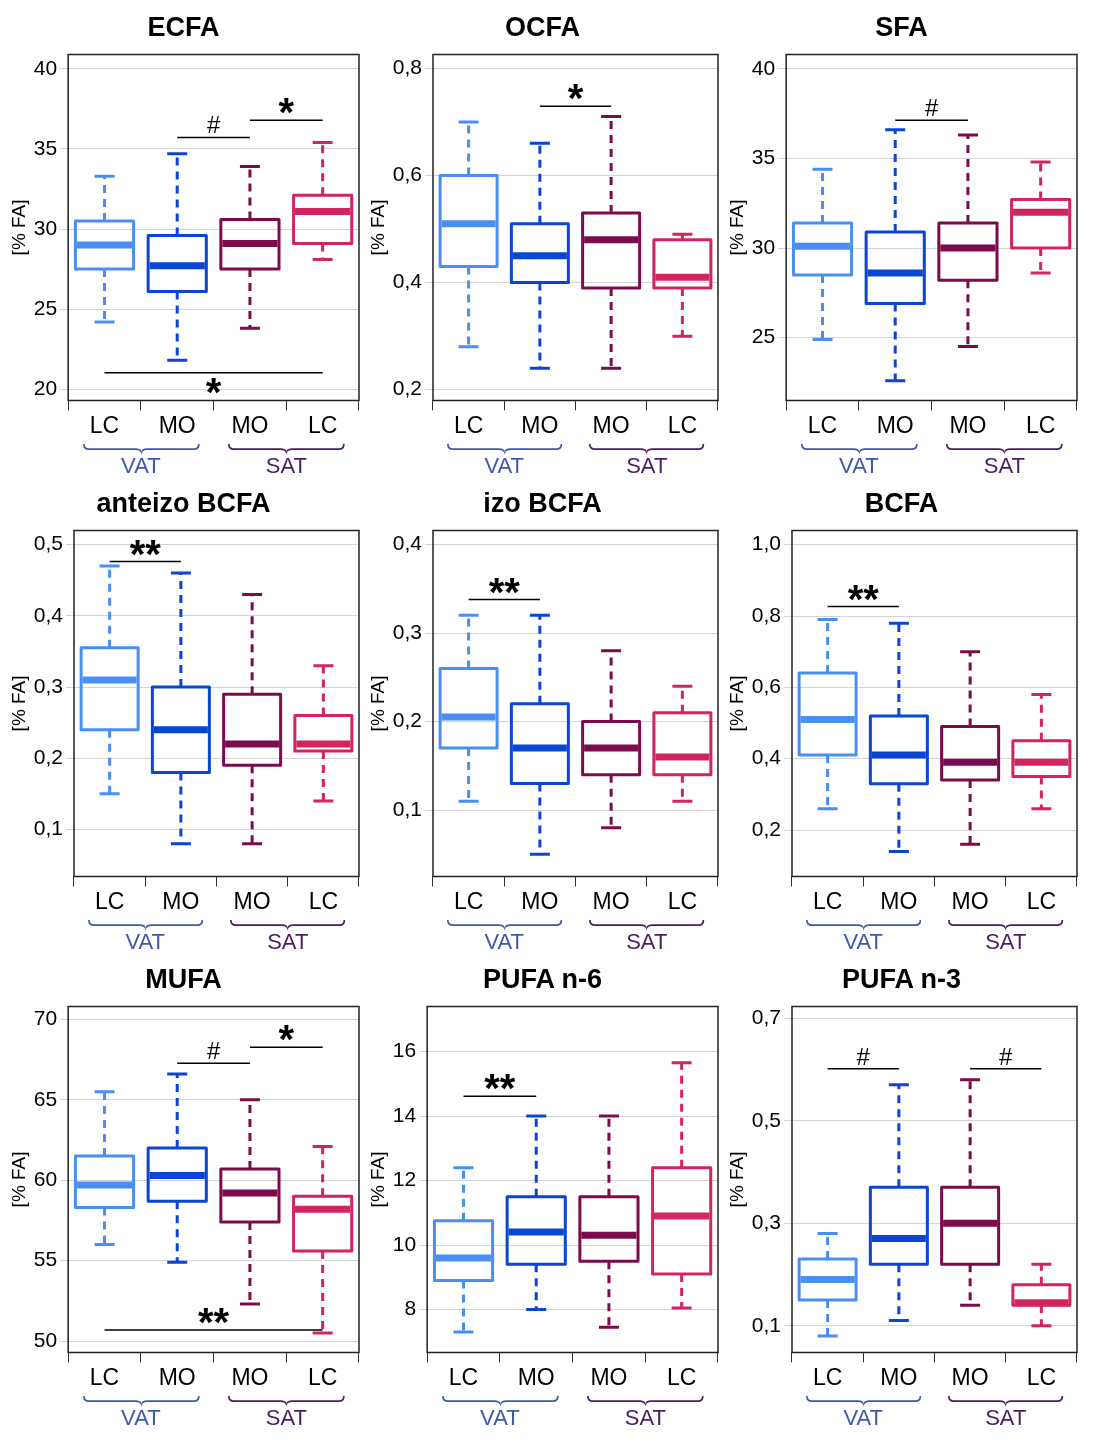 This screenshot has height=1448, width=1093. Describe the element at coordinates (542, 978) in the screenshot. I see `chart-title: PUFA n-6` at that location.